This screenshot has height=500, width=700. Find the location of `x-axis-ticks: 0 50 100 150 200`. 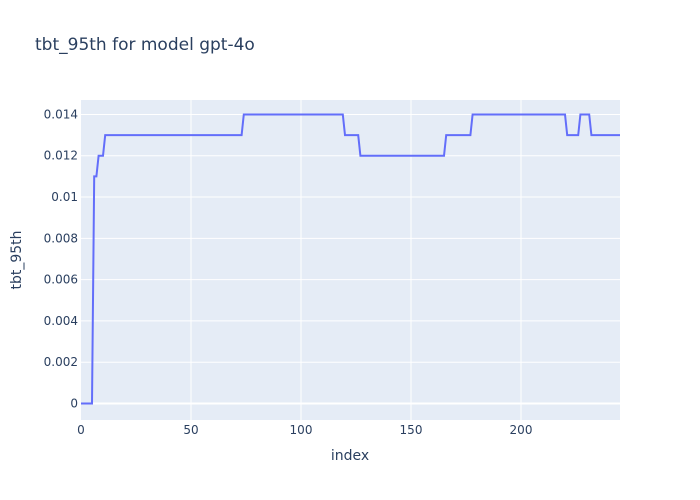

x-axis-ticks: 0 50 100 150 200 is located at coordinates (304, 430).